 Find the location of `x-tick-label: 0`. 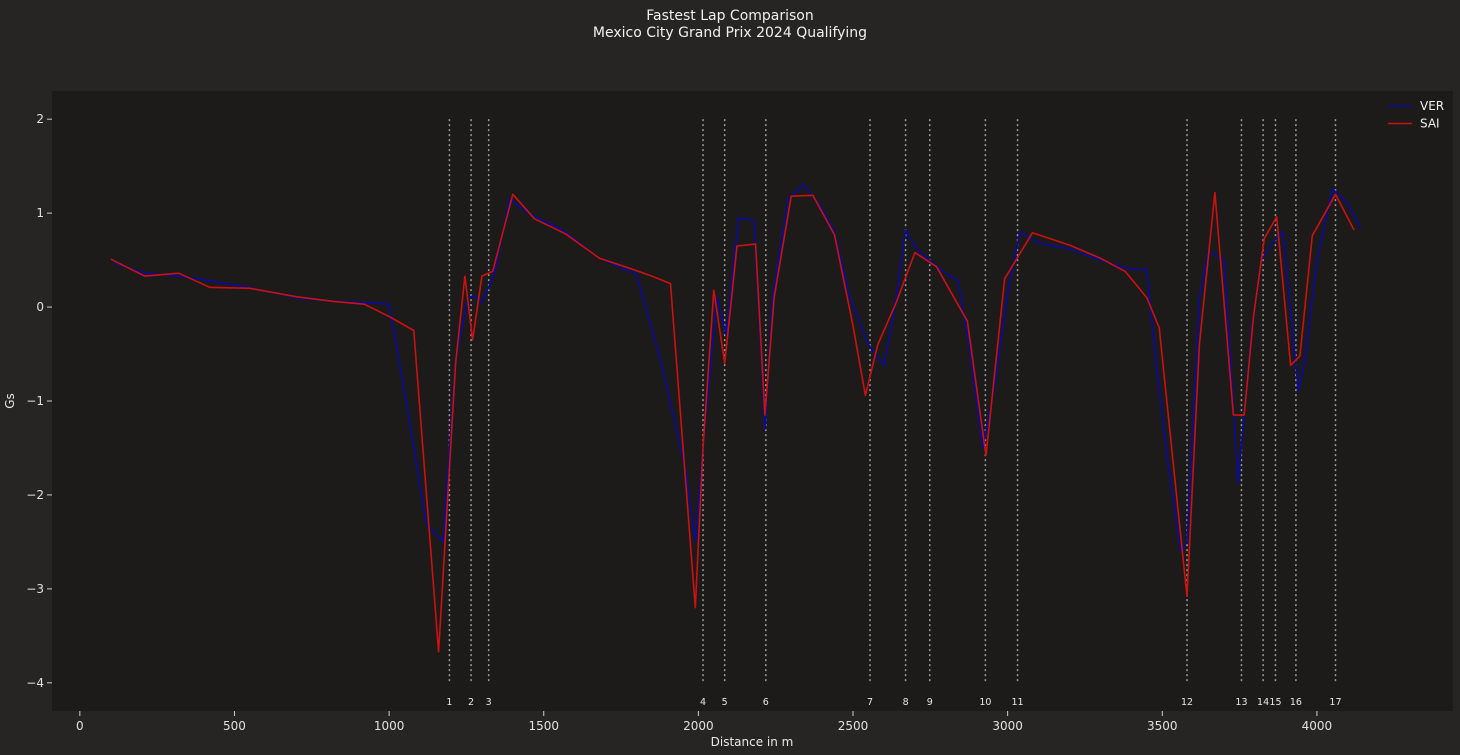

x-tick-label: 0 is located at coordinates (80, 726).